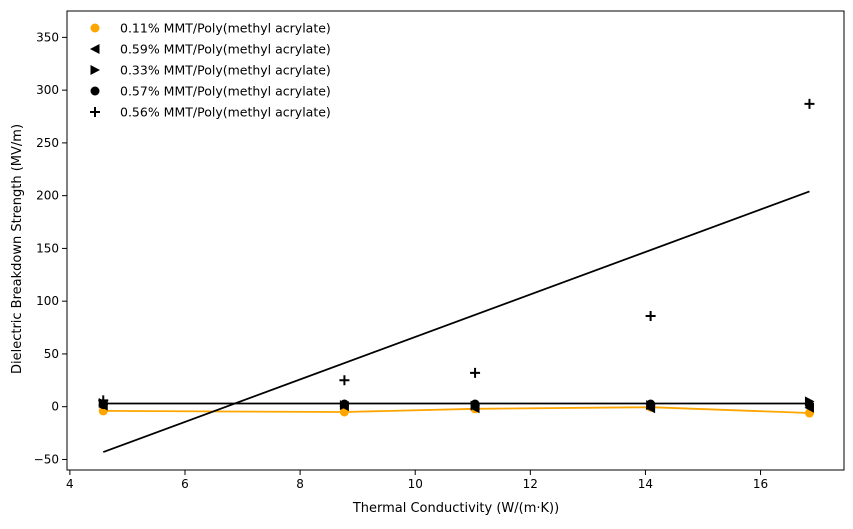 This screenshot has width=853, height=529. What do you see at coordinates (225, 112) in the screenshot?
I see `legend-label-5: 0.56% MMT/Poly(methyl acrylate)` at bounding box center [225, 112].